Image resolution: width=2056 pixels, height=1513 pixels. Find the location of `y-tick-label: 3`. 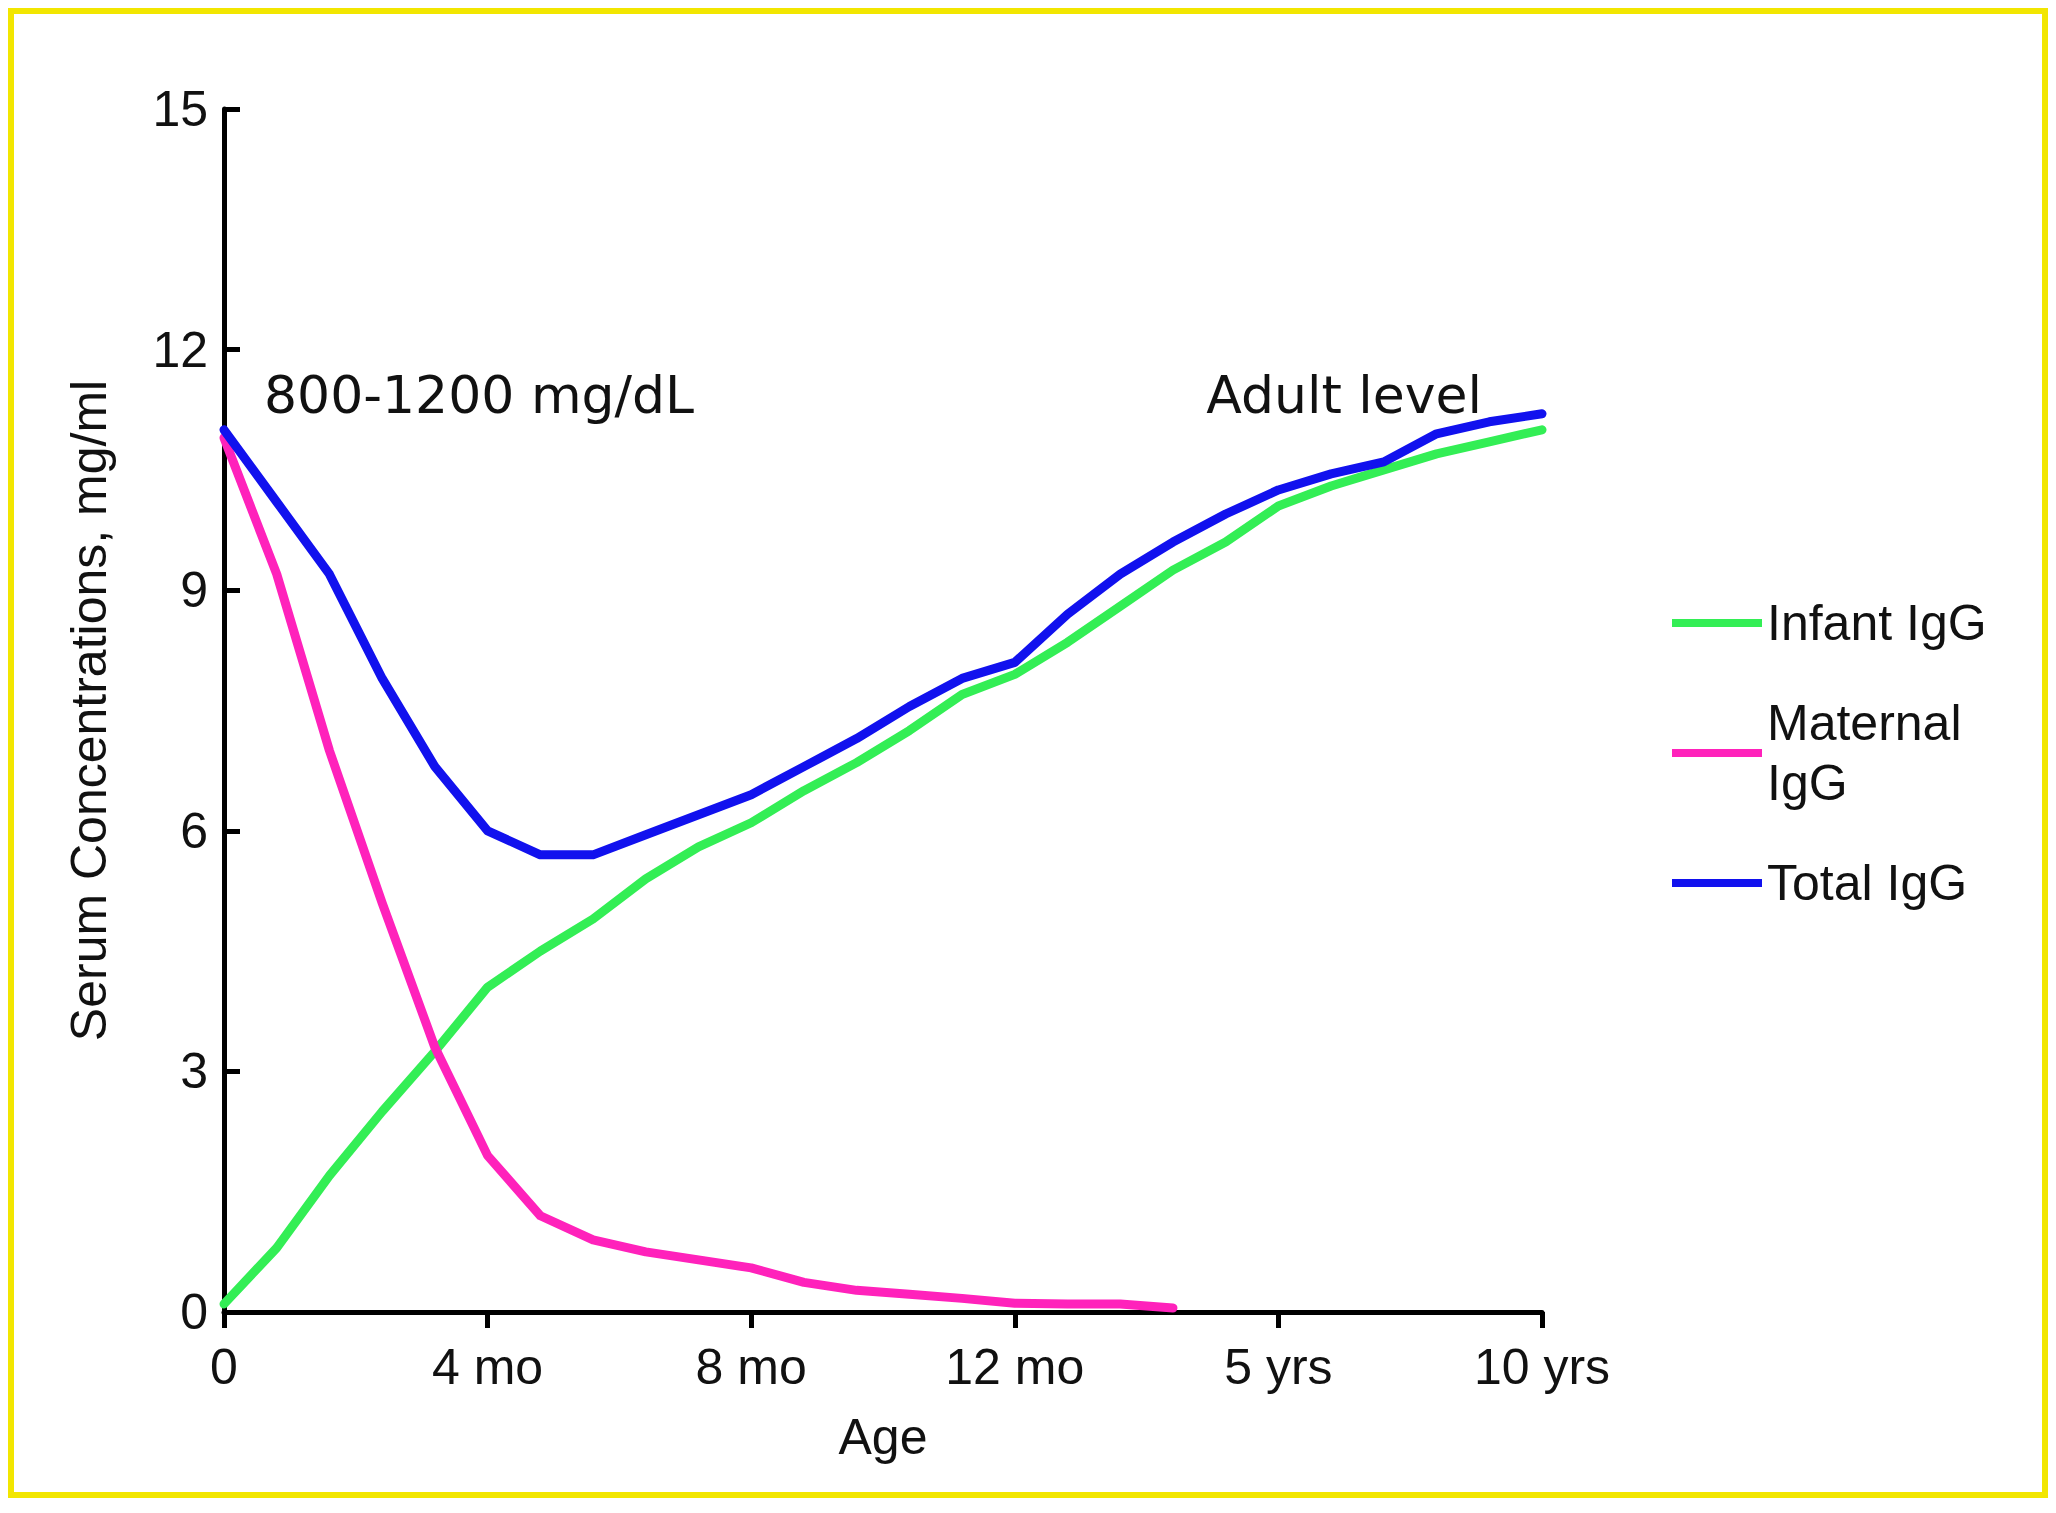

y-tick-label: 3 is located at coordinates (194, 1071).